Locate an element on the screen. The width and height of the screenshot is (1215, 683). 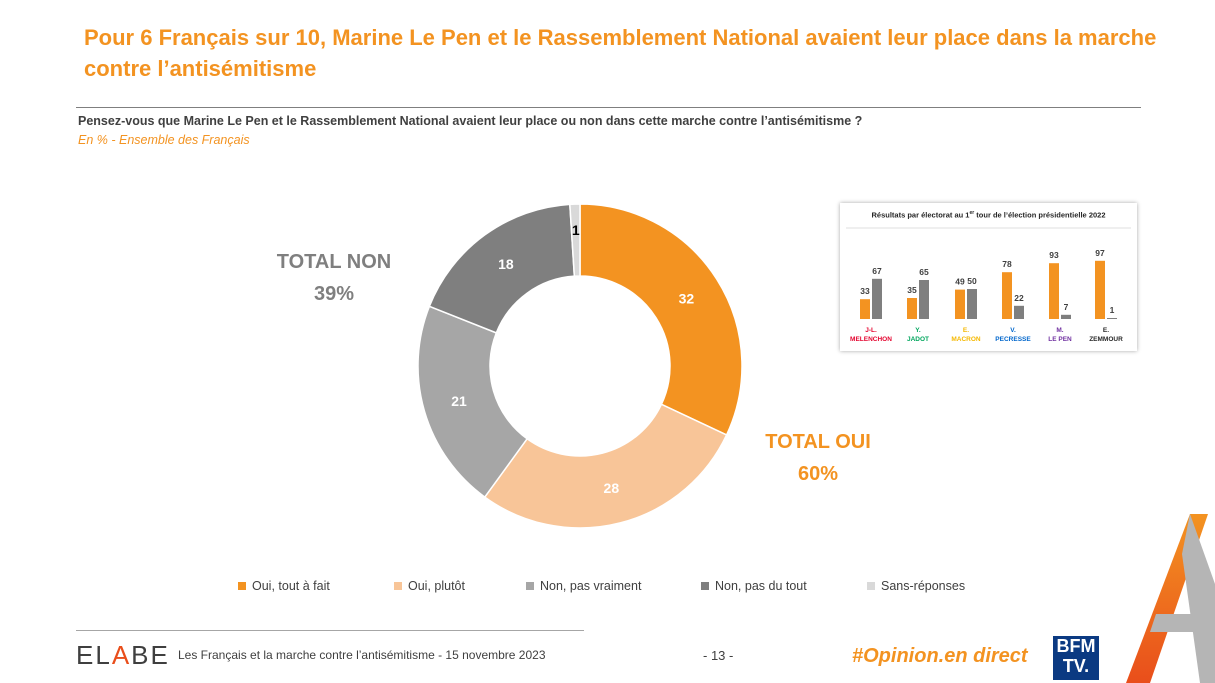
donut-slice-sans-reponses is located at coordinates (575, 240).